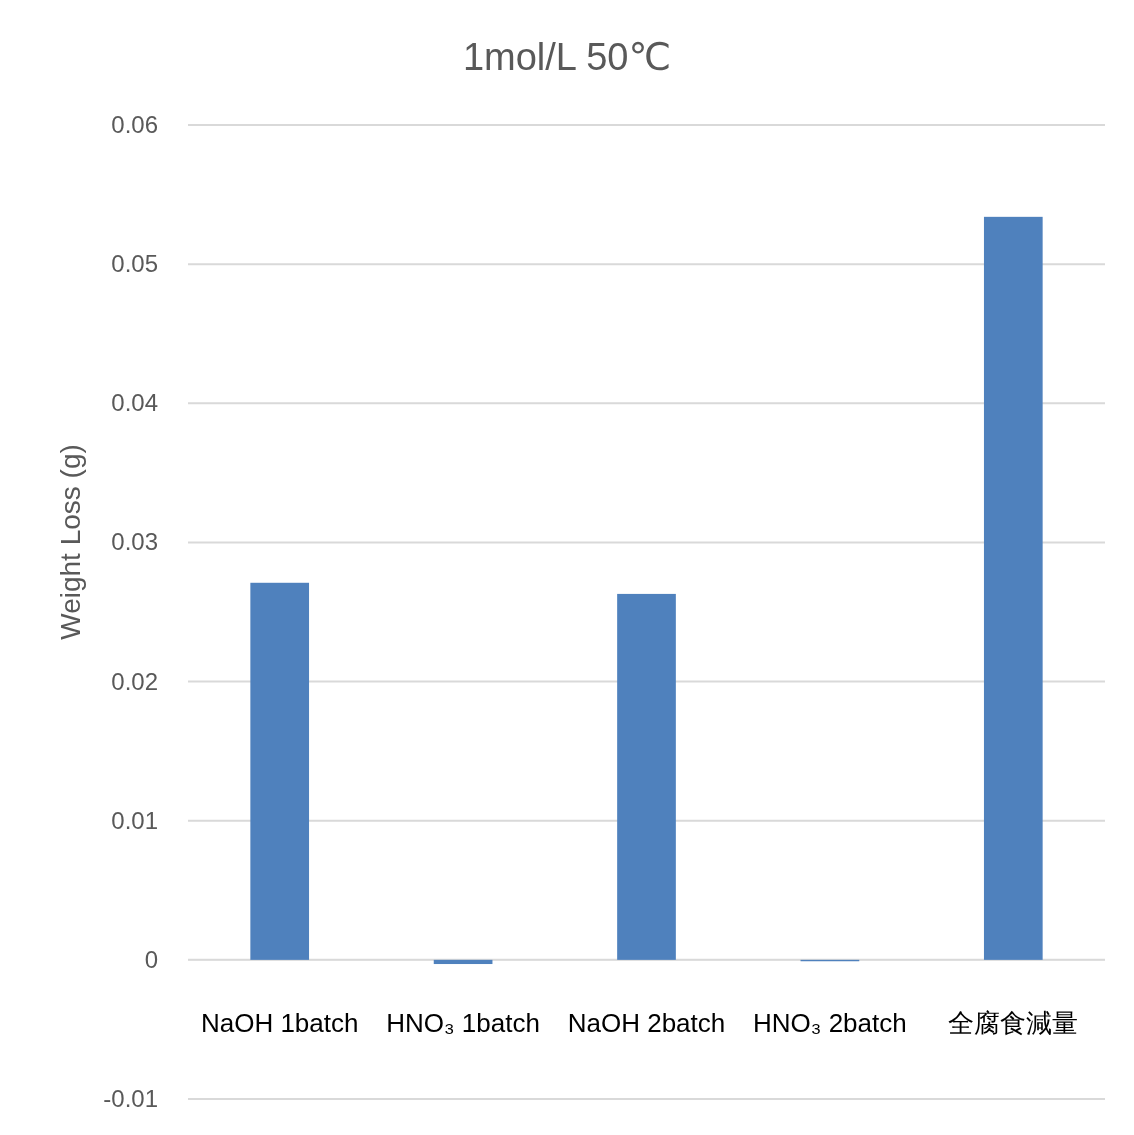  Describe the element at coordinates (134, 264) in the screenshot. I see `y-tick-label: 0.05` at that location.